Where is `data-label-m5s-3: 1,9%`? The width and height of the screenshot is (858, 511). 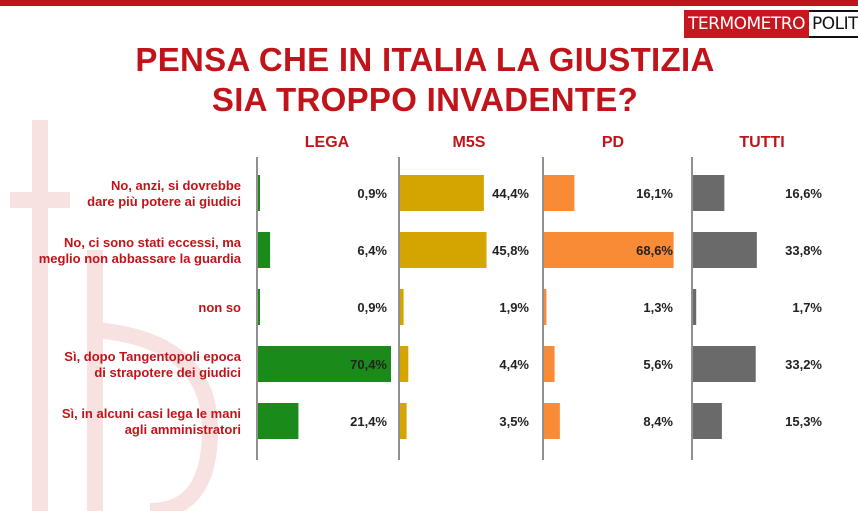
data-label-m5s-3: 1,9% is located at coordinates (514, 307).